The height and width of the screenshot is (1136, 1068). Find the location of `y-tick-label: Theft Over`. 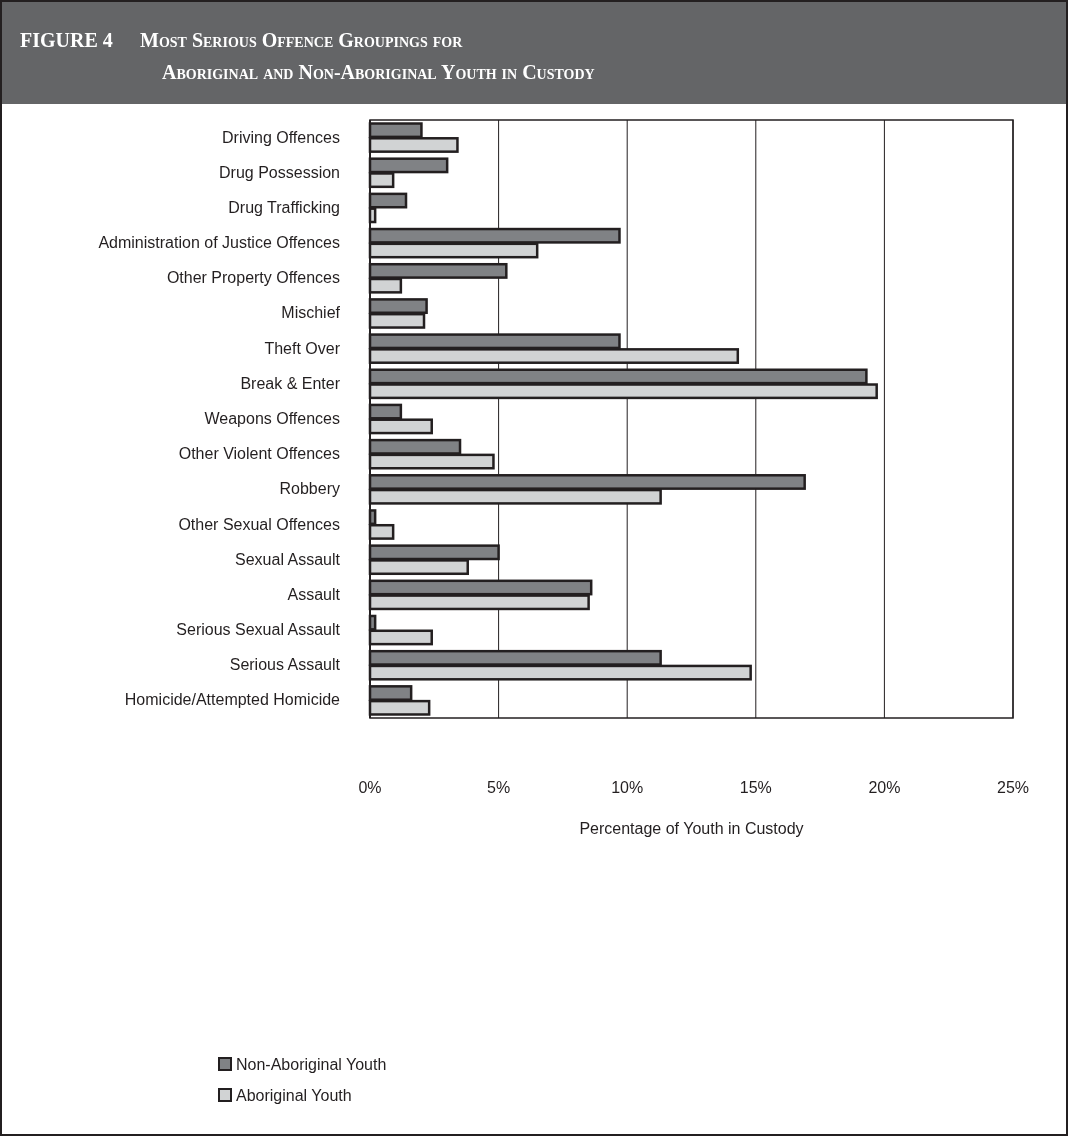

y-tick-label: Theft Over is located at coordinates (302, 348).